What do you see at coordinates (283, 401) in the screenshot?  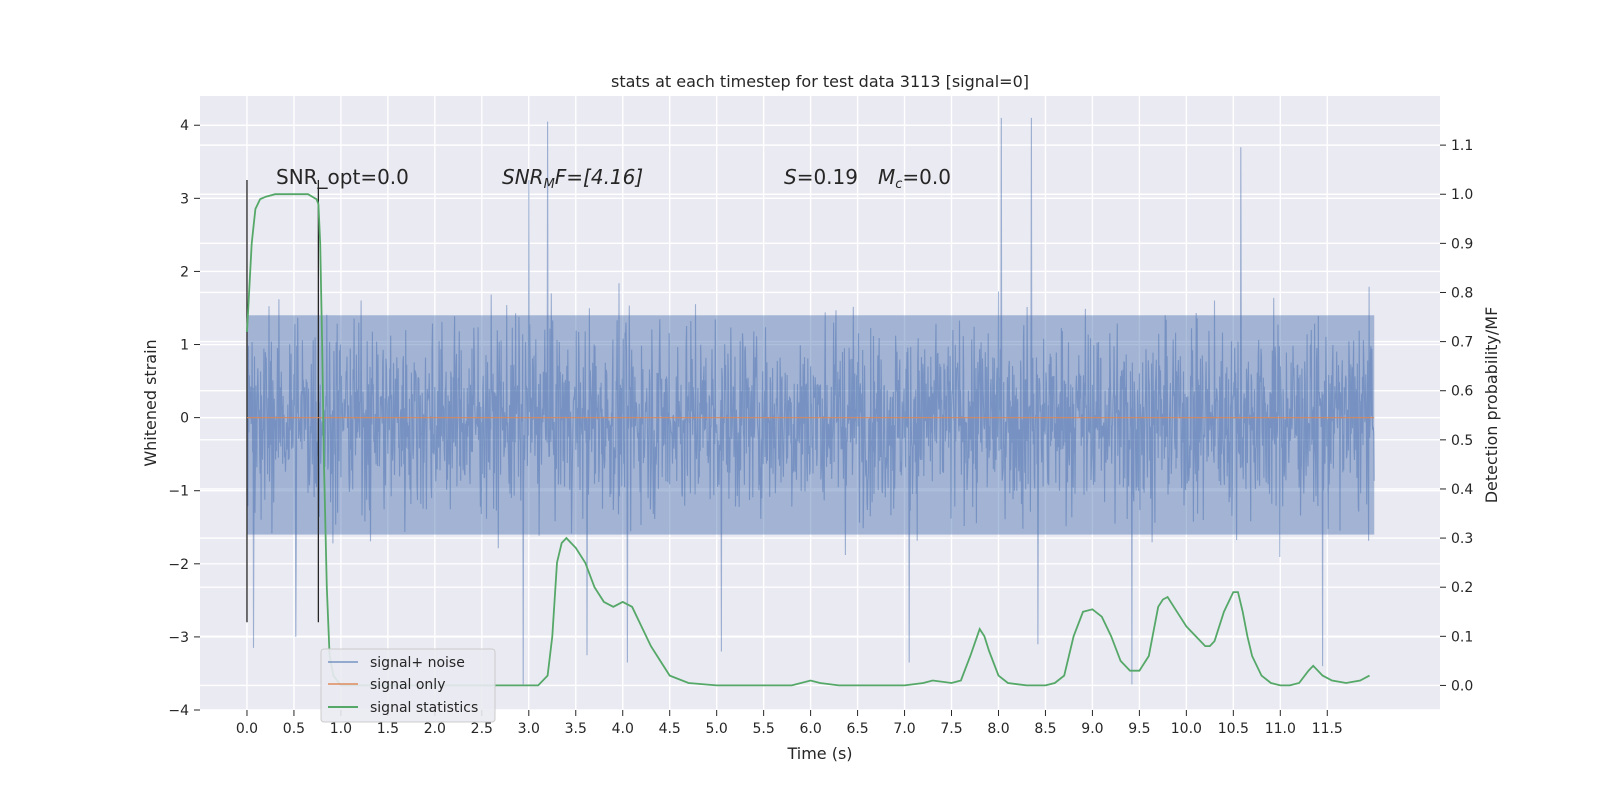 I see `vertical-markers` at bounding box center [283, 401].